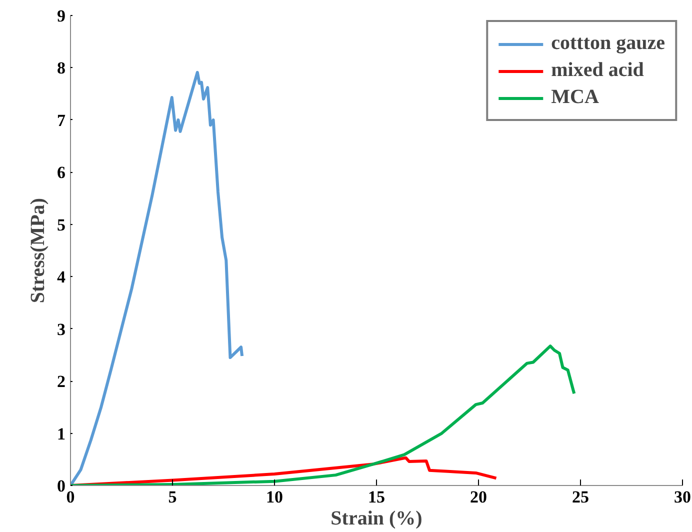 The image size is (692, 532). What do you see at coordinates (608, 43) in the screenshot?
I see `legend-label: cottton gauze` at bounding box center [608, 43].